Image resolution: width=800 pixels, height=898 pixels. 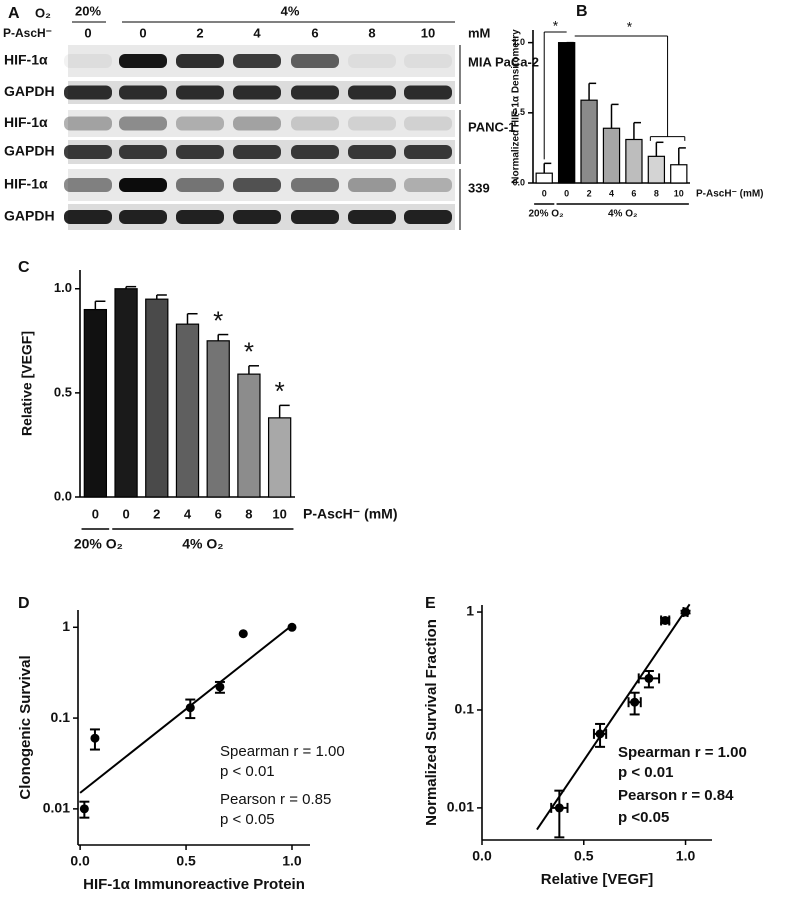 I want to click on lane-label: 8, so click(x=371, y=32).